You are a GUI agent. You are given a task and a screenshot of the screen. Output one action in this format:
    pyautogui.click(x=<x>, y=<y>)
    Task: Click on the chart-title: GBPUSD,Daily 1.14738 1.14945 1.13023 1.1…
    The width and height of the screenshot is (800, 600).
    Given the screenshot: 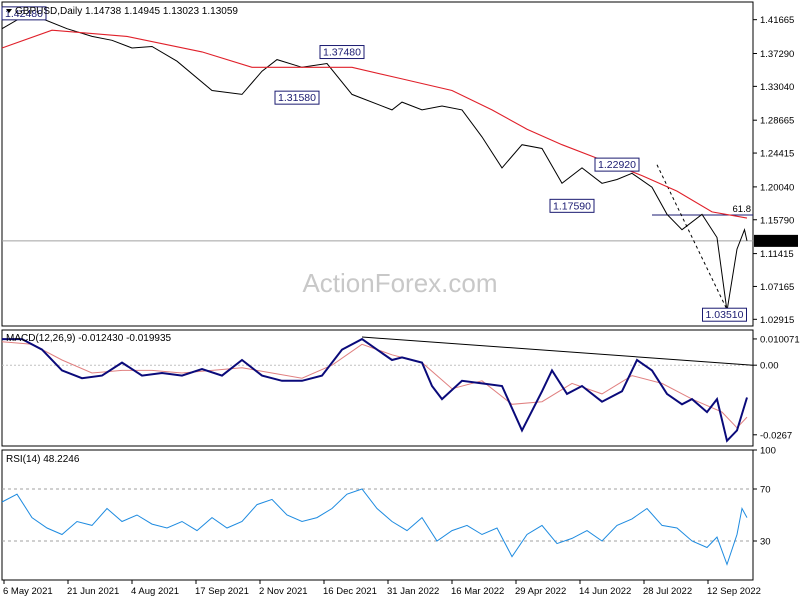 What is the action you would take?
    pyautogui.click(x=126, y=11)
    